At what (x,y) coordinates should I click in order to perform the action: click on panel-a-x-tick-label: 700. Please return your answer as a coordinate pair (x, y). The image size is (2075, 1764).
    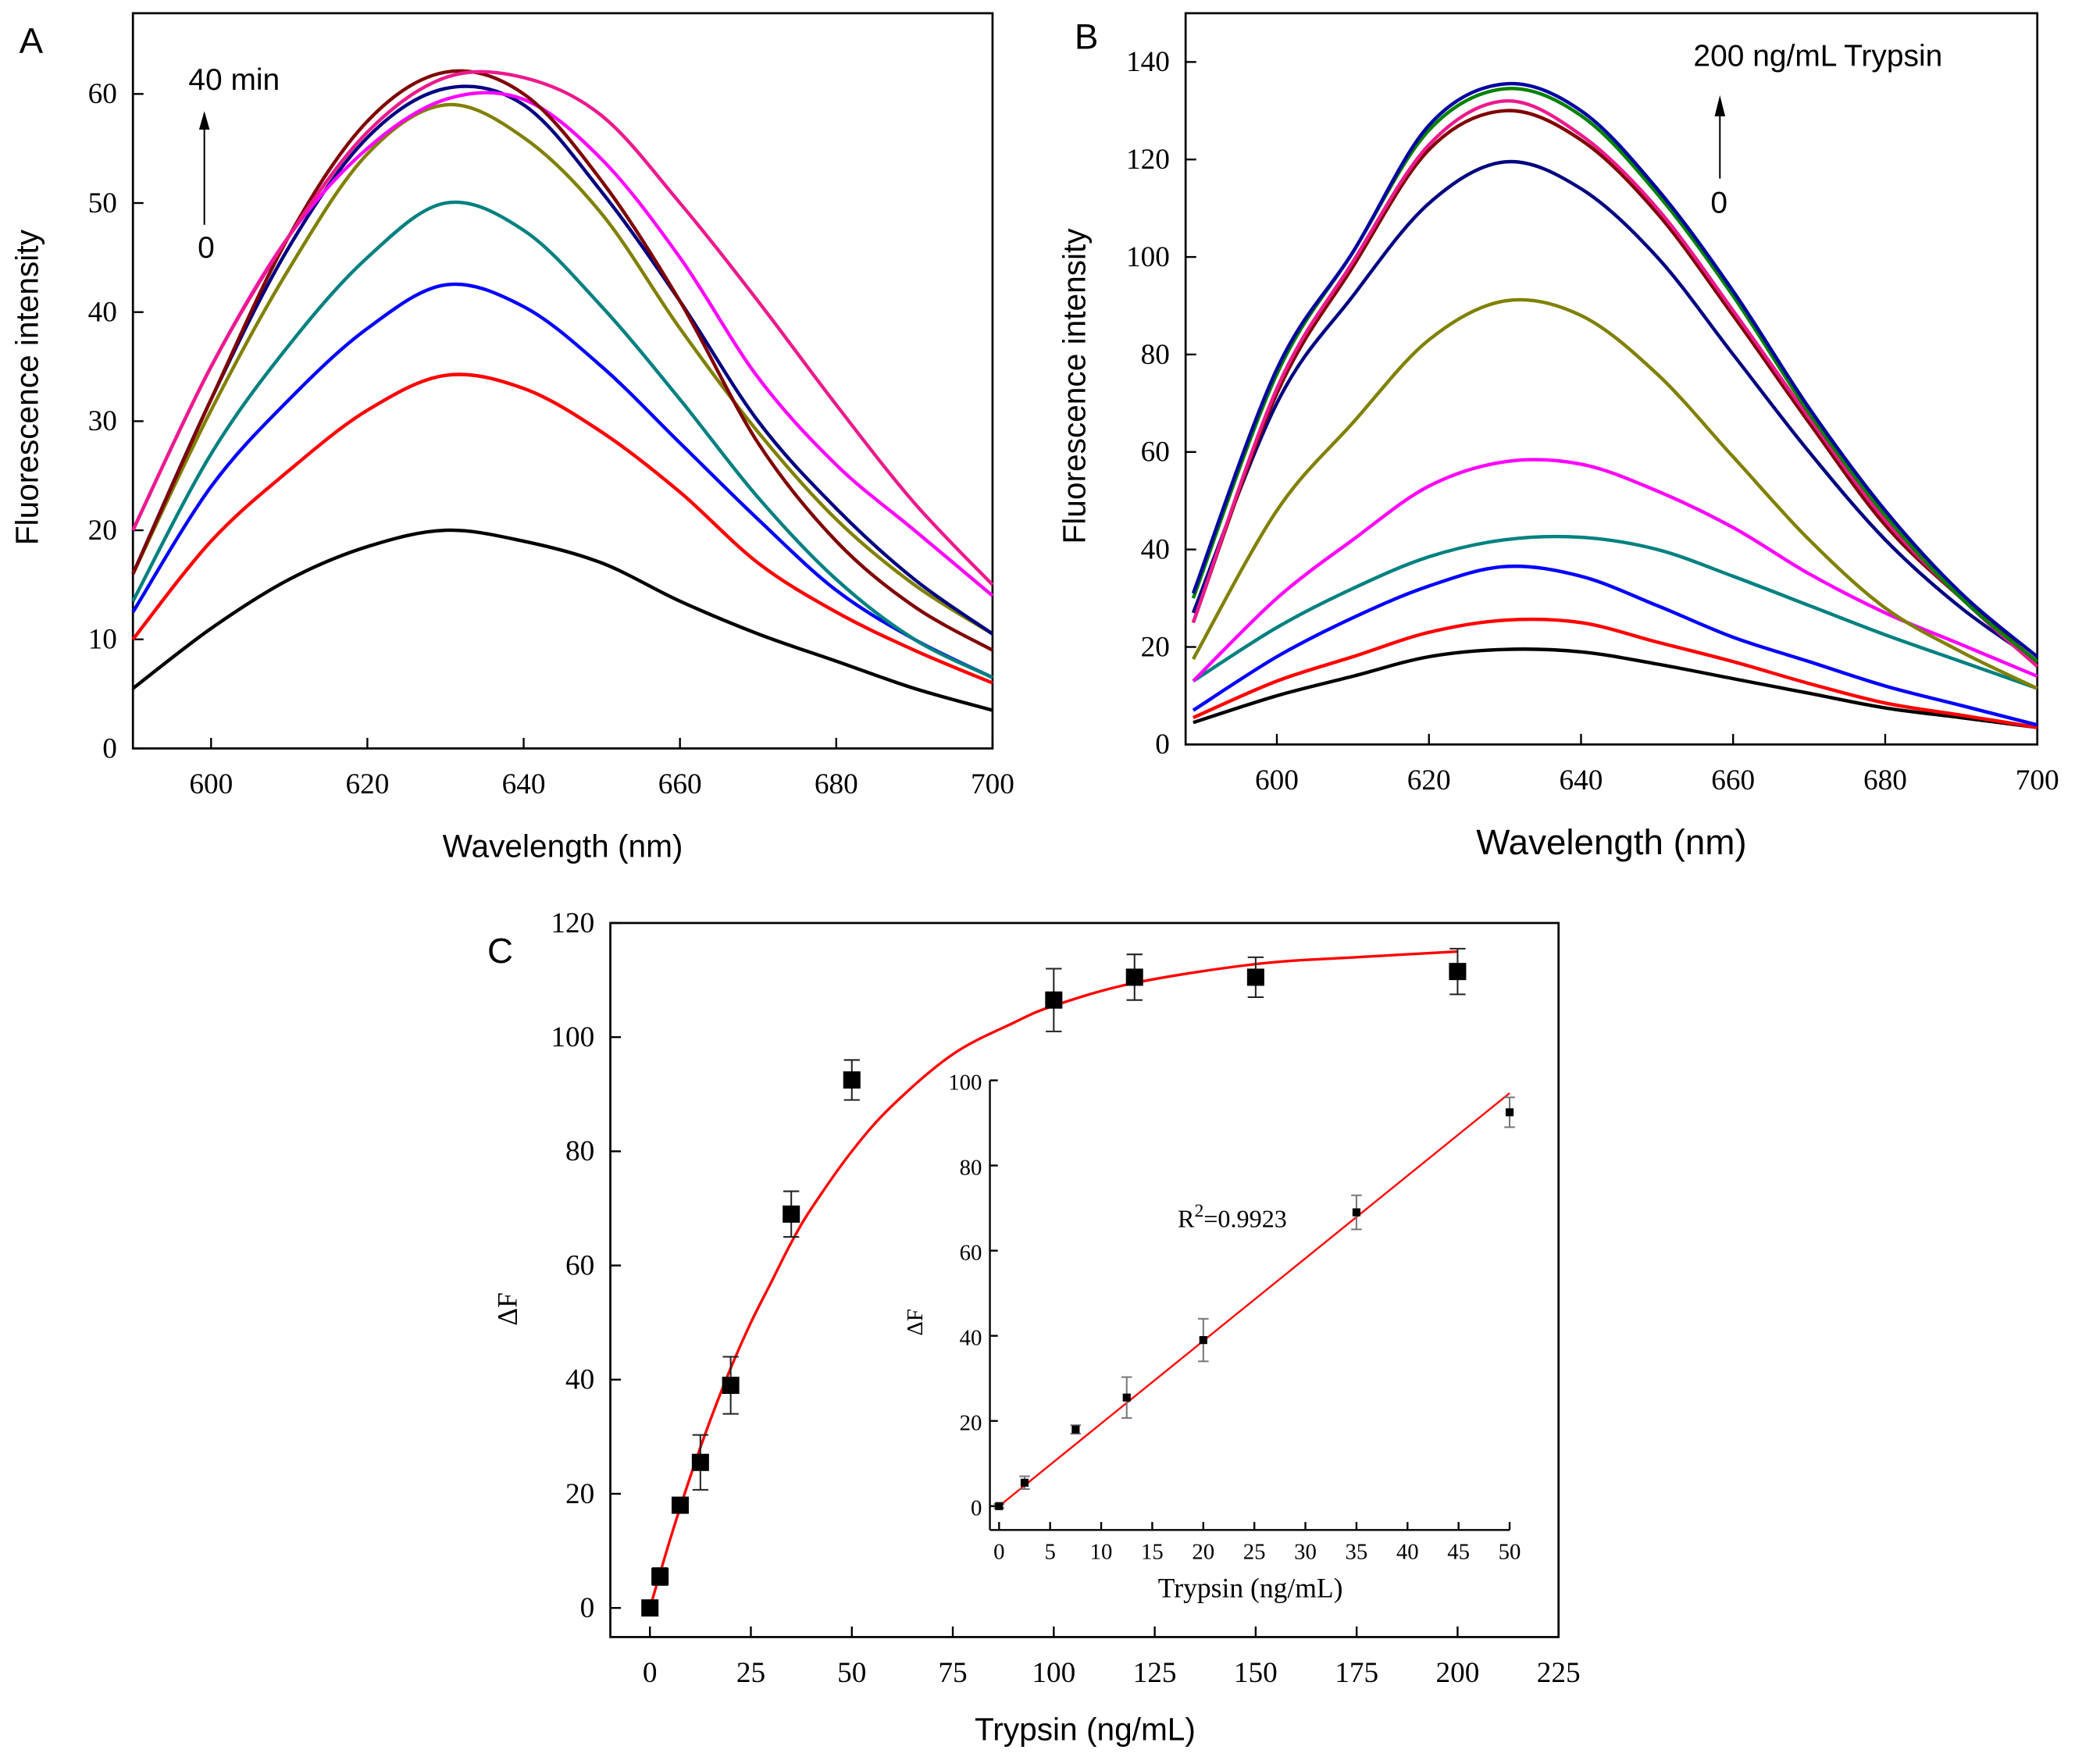
    Looking at the image, I should click on (992, 784).